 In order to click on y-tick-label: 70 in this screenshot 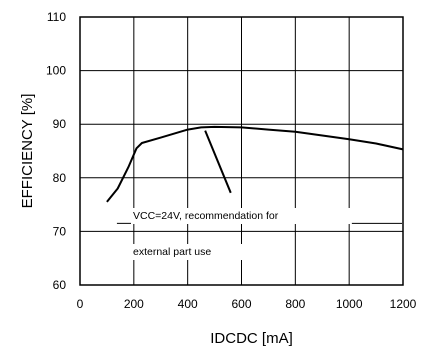, I will do `click(60, 231)`.